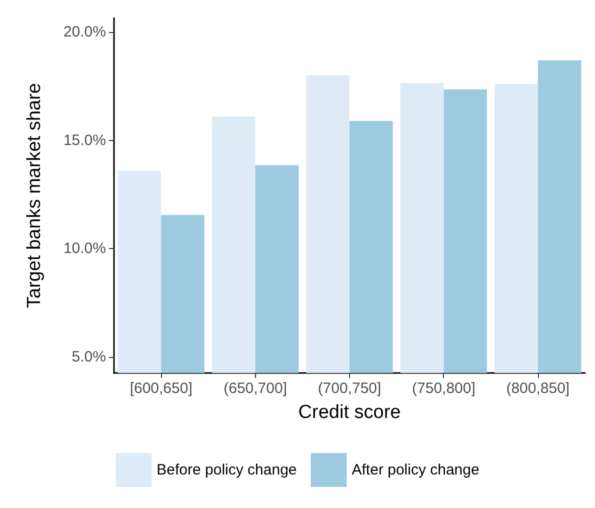 This screenshot has height=508, width=595. I want to click on x-axis-title: Credit score, so click(349, 412).